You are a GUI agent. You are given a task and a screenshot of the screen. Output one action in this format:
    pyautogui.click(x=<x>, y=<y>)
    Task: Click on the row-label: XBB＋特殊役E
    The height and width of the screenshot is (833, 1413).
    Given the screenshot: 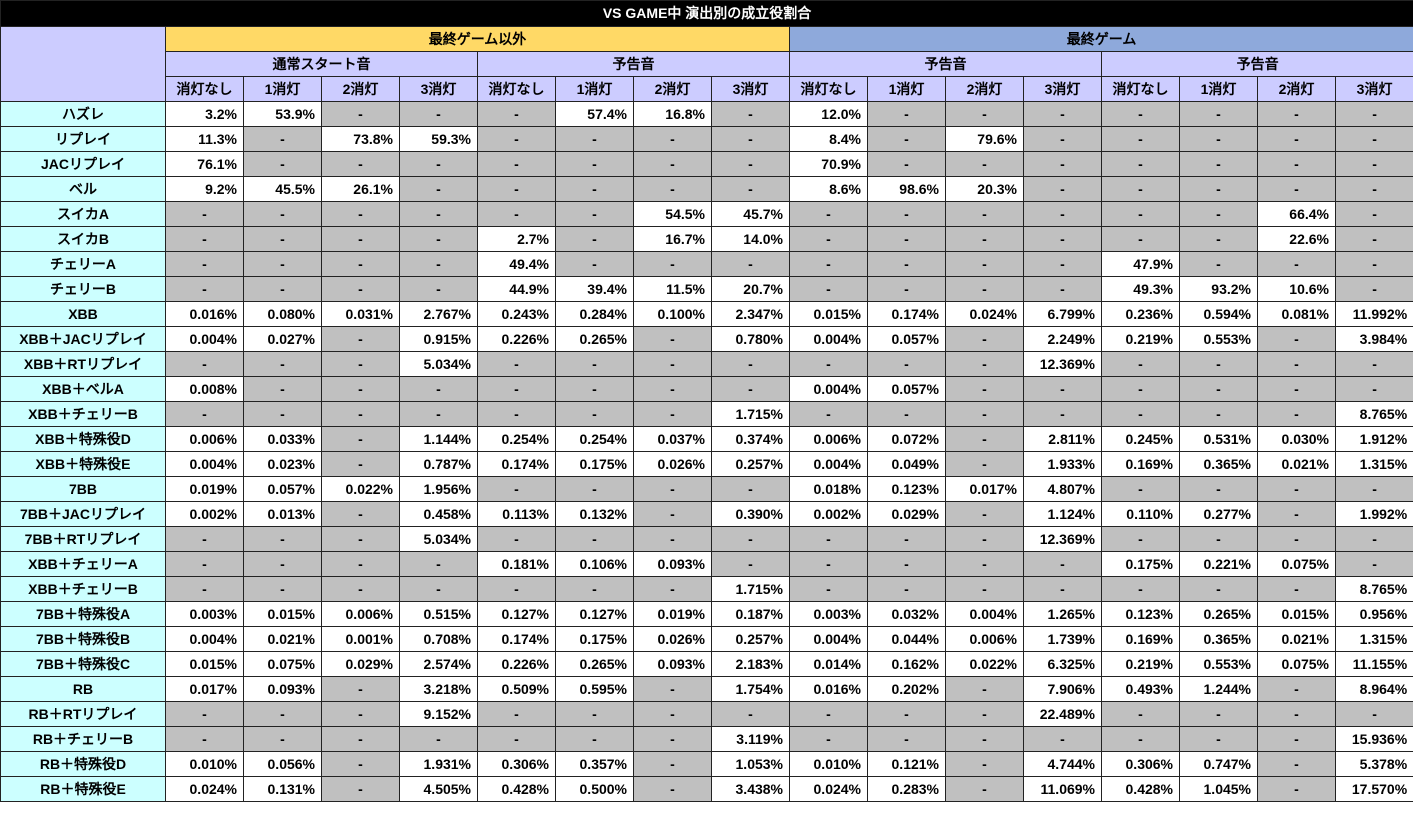 What is the action you would take?
    pyautogui.click(x=83, y=464)
    